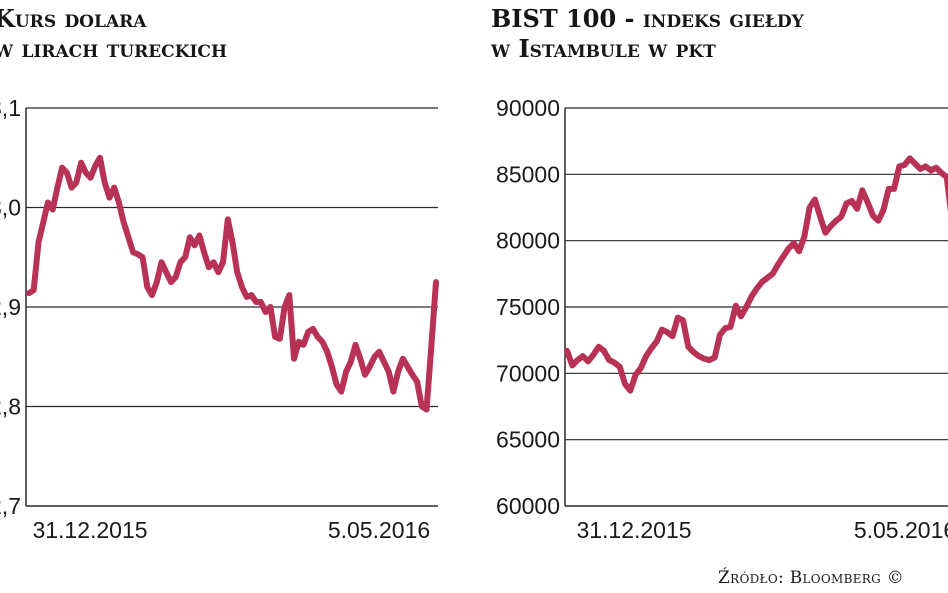  I want to click on y-tick-label: 90000, so click(528, 108).